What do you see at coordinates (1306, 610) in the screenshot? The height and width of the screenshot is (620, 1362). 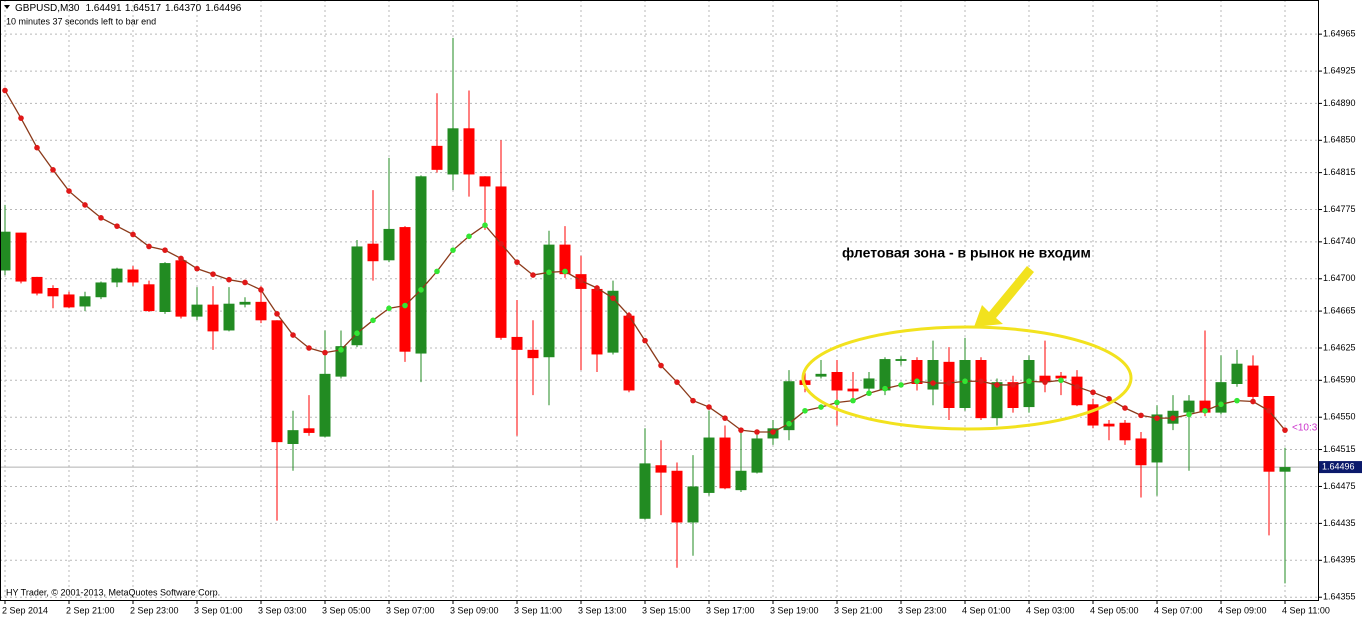 I see `x-tick-label: 4 Sep 11:00` at bounding box center [1306, 610].